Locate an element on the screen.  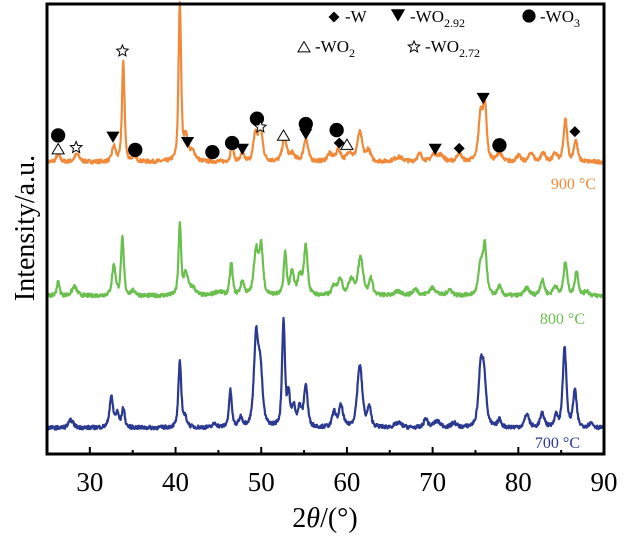
x-axis-title: 2θ/(°) is located at coordinates (324, 518).